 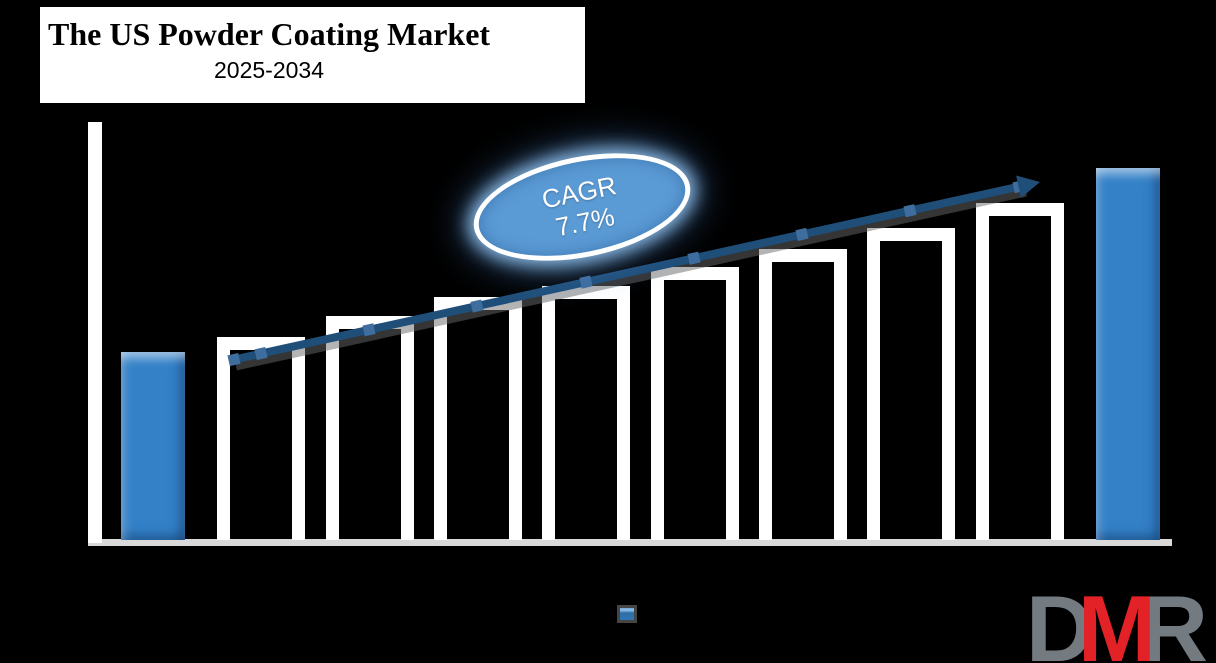 I want to click on bar-2033, so click(x=1020, y=371).